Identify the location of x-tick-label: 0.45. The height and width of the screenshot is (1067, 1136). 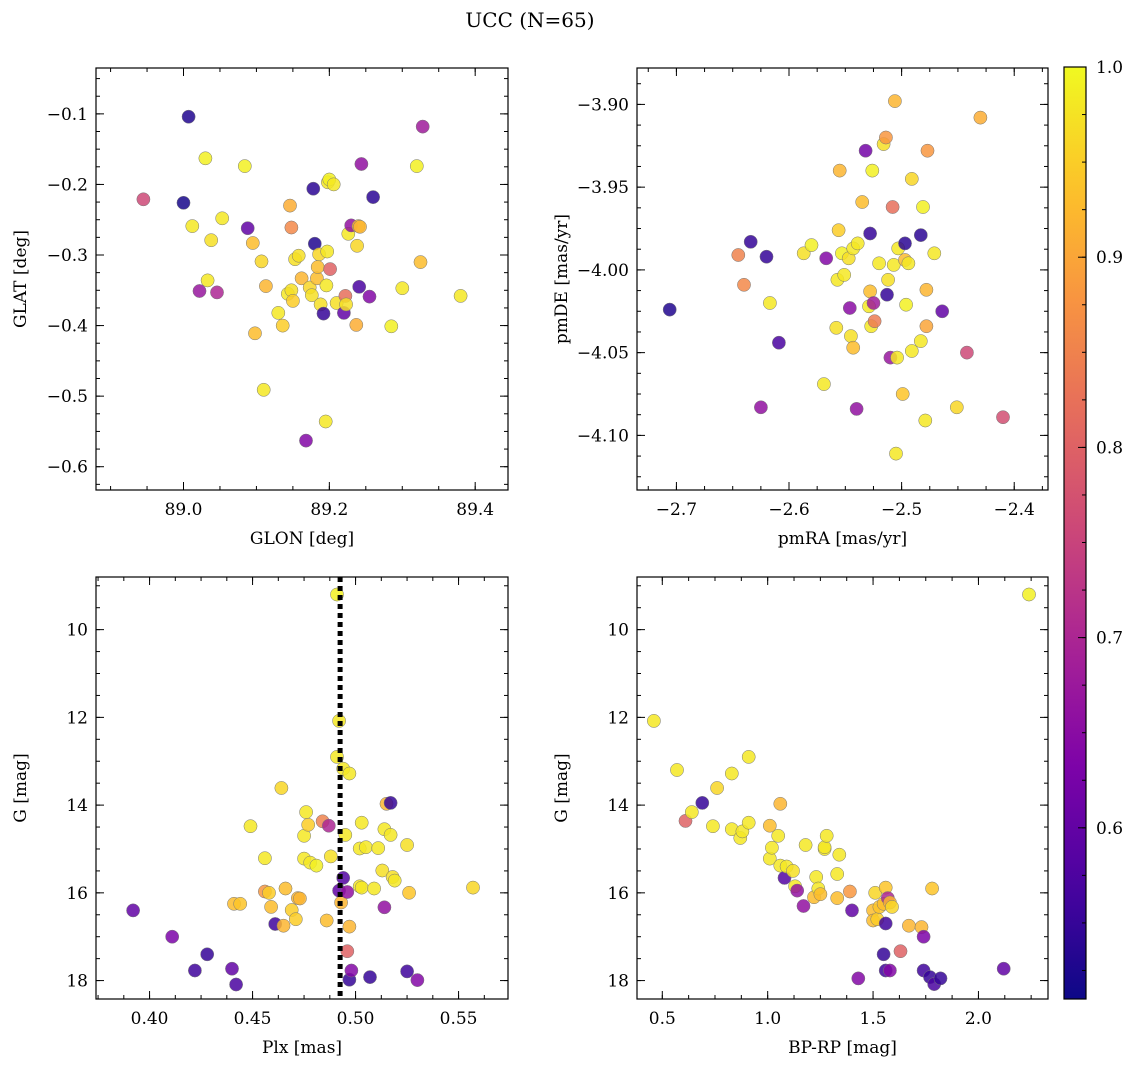
(253, 1019).